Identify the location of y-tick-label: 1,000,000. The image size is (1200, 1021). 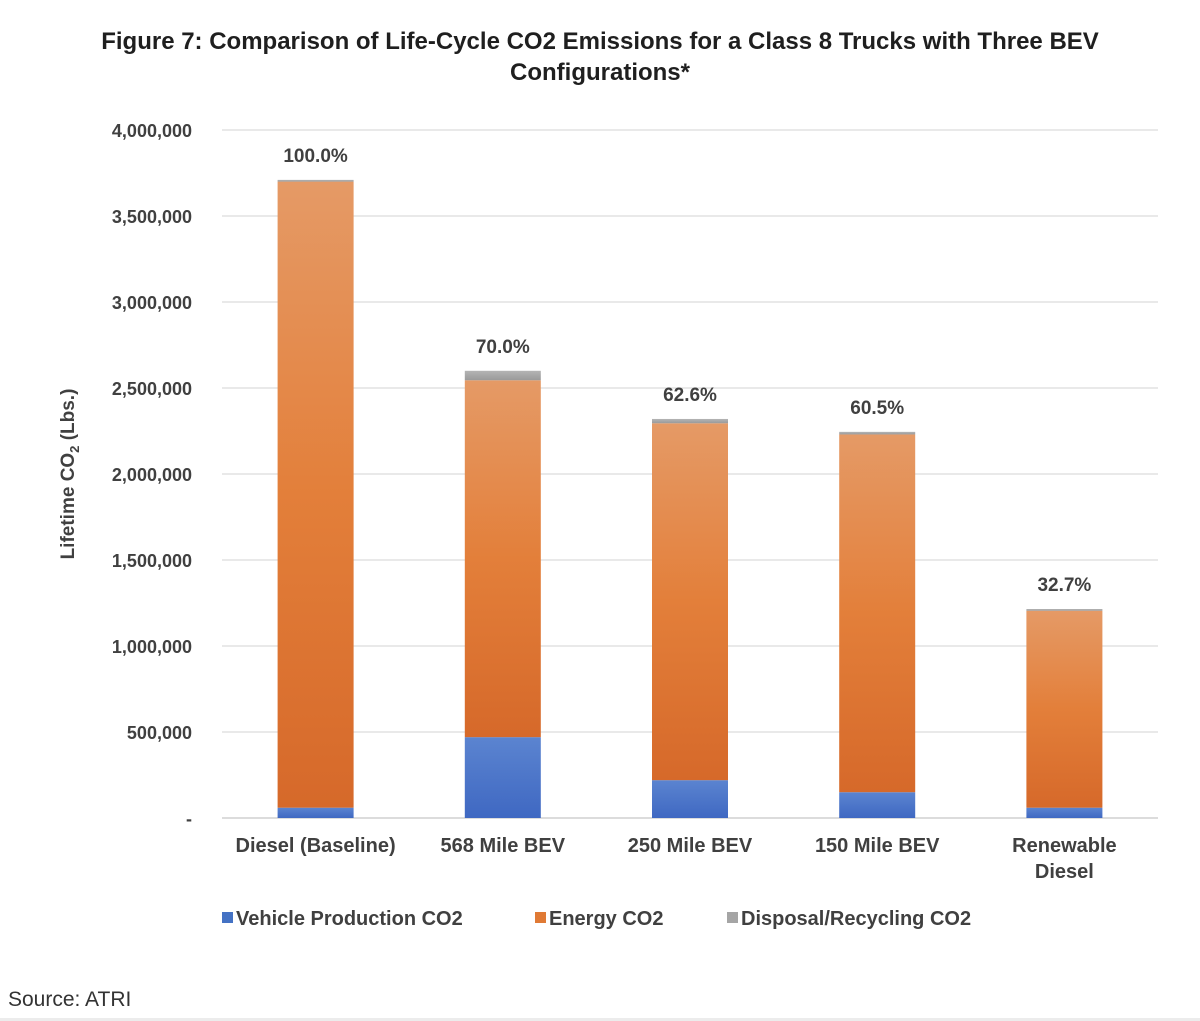
(152, 647).